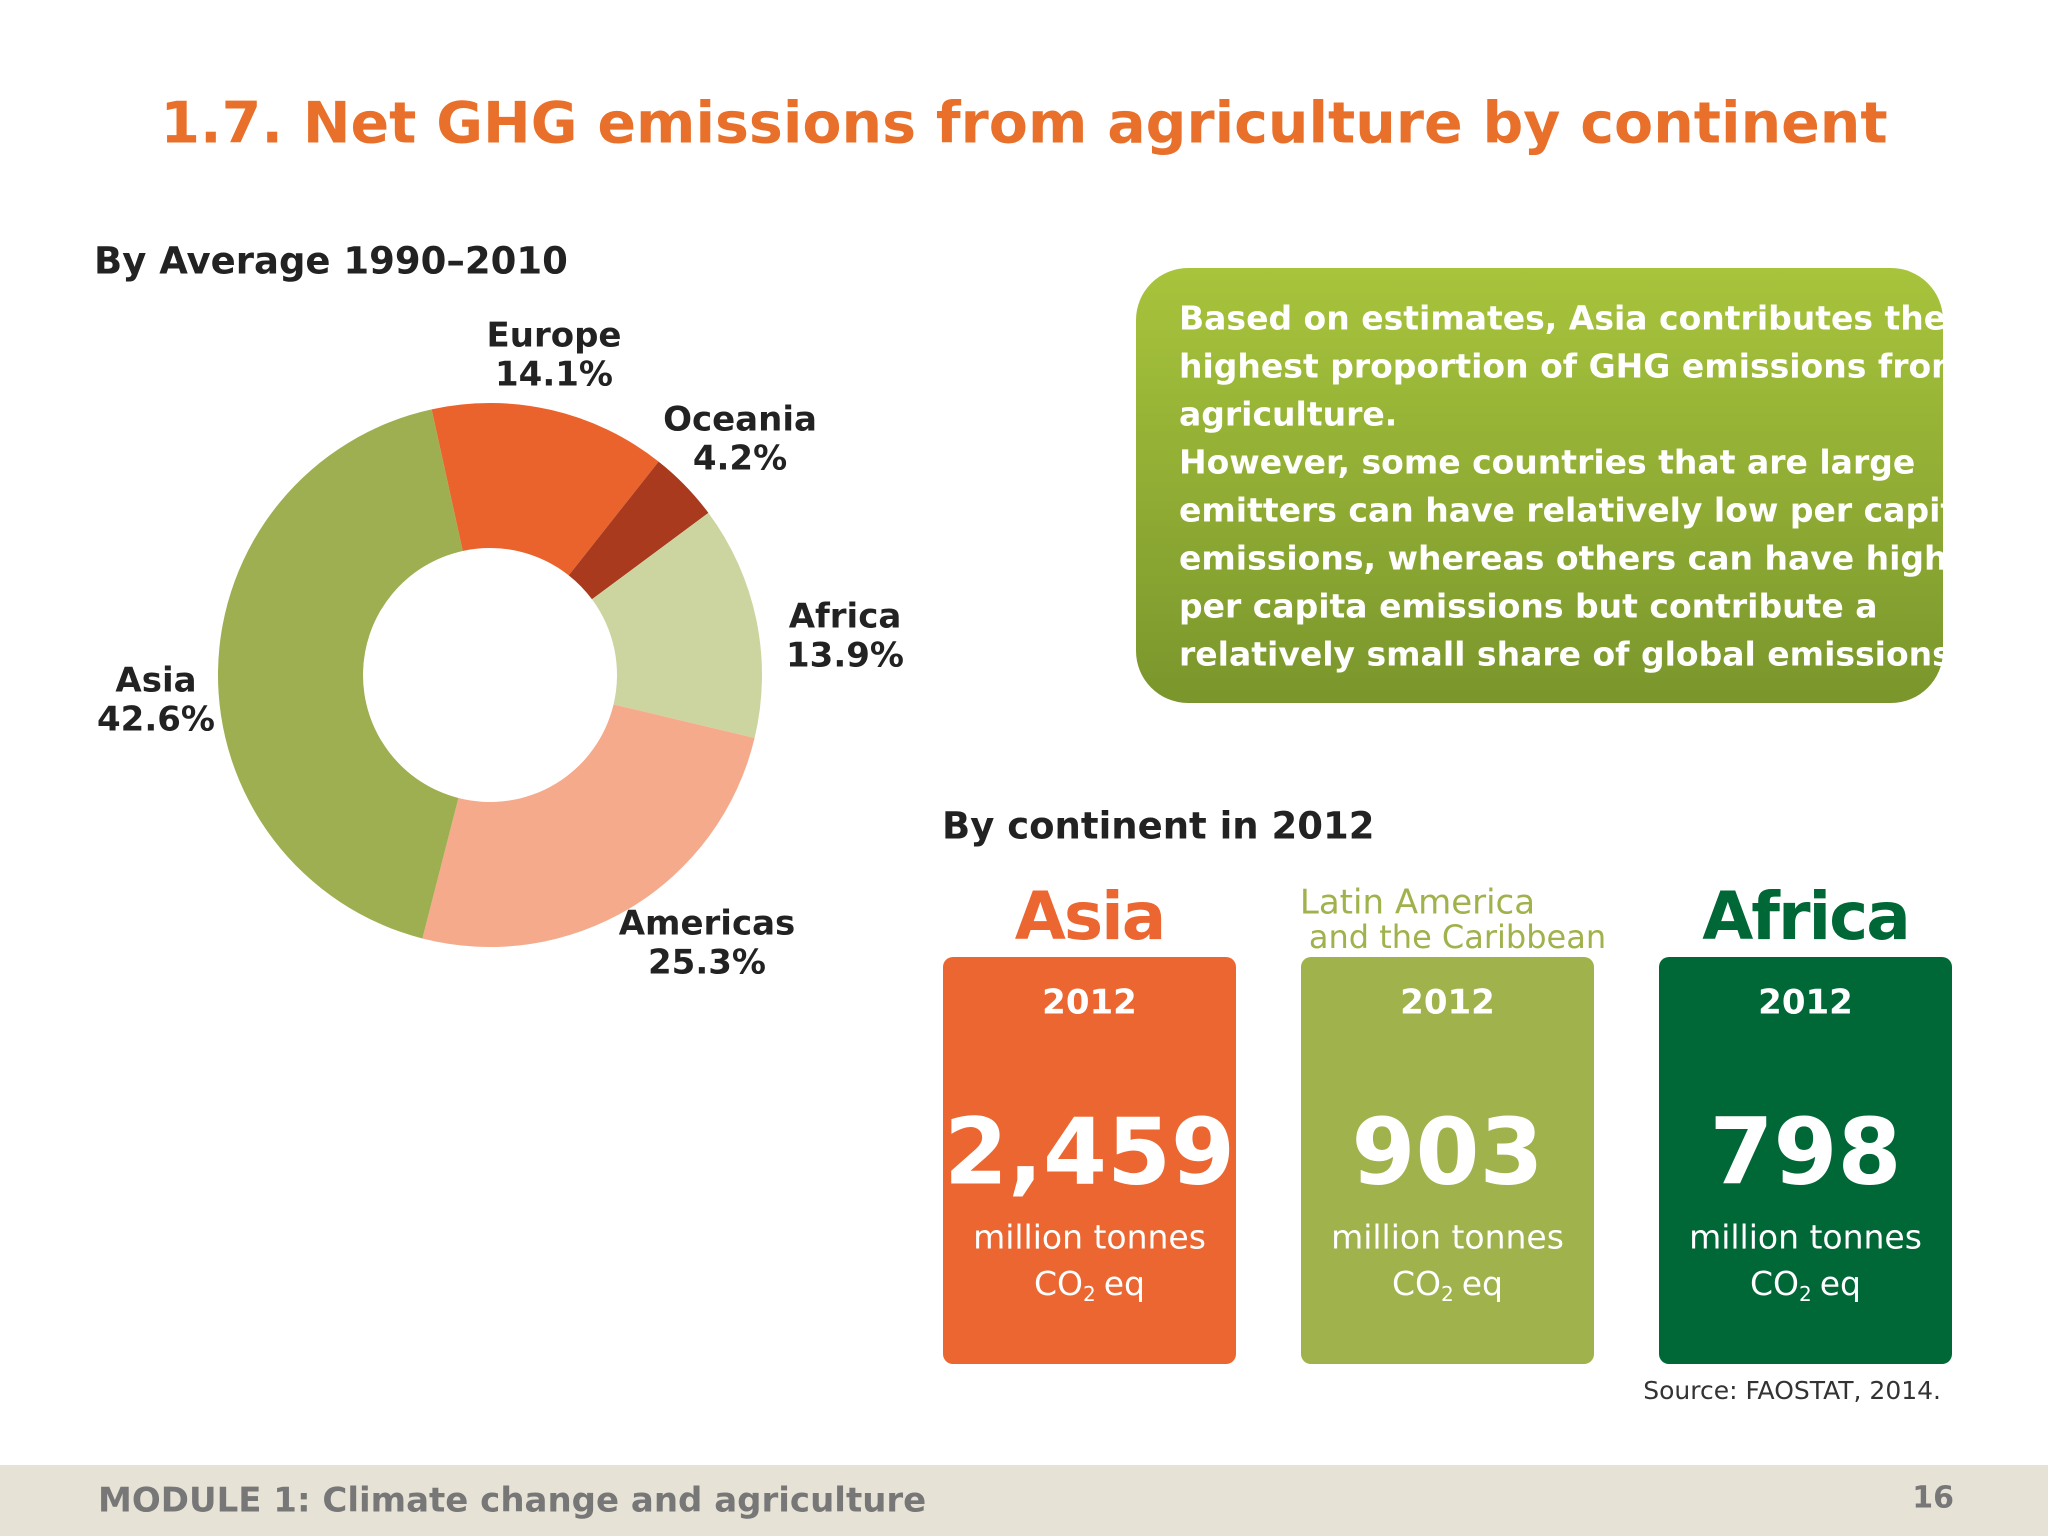  What do you see at coordinates (1528, 606) in the screenshot?
I see `callout-line: per capita emissions but contribute a` at bounding box center [1528, 606].